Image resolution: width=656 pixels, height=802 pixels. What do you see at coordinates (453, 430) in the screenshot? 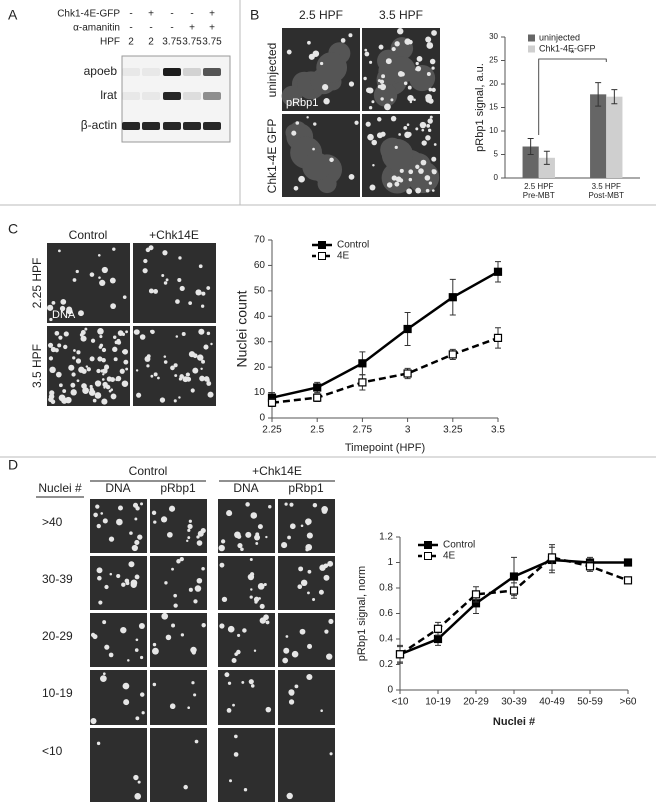
I see `x-tick-label: 3.25` at bounding box center [453, 430].